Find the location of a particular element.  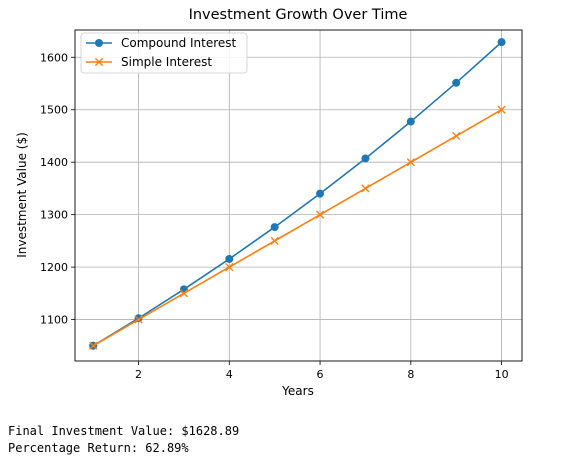

legend: Compound Interest Simple Interest is located at coordinates (164, 53).